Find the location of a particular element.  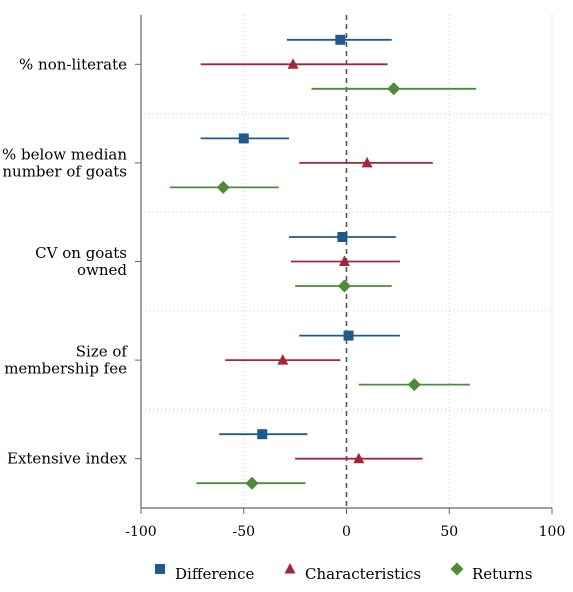

x-tick-label: 50 is located at coordinates (449, 532).